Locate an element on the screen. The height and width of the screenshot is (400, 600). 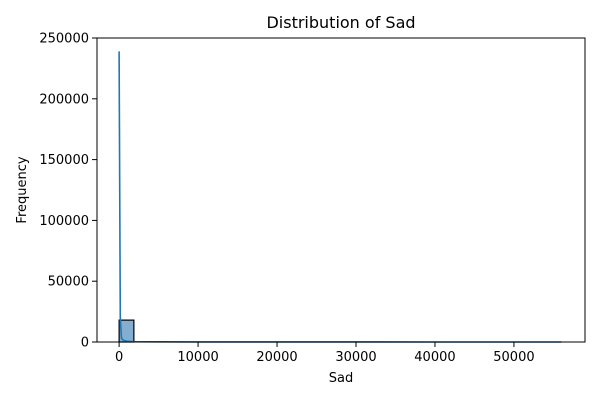
y-tick-label: 250000 is located at coordinates (64, 39).